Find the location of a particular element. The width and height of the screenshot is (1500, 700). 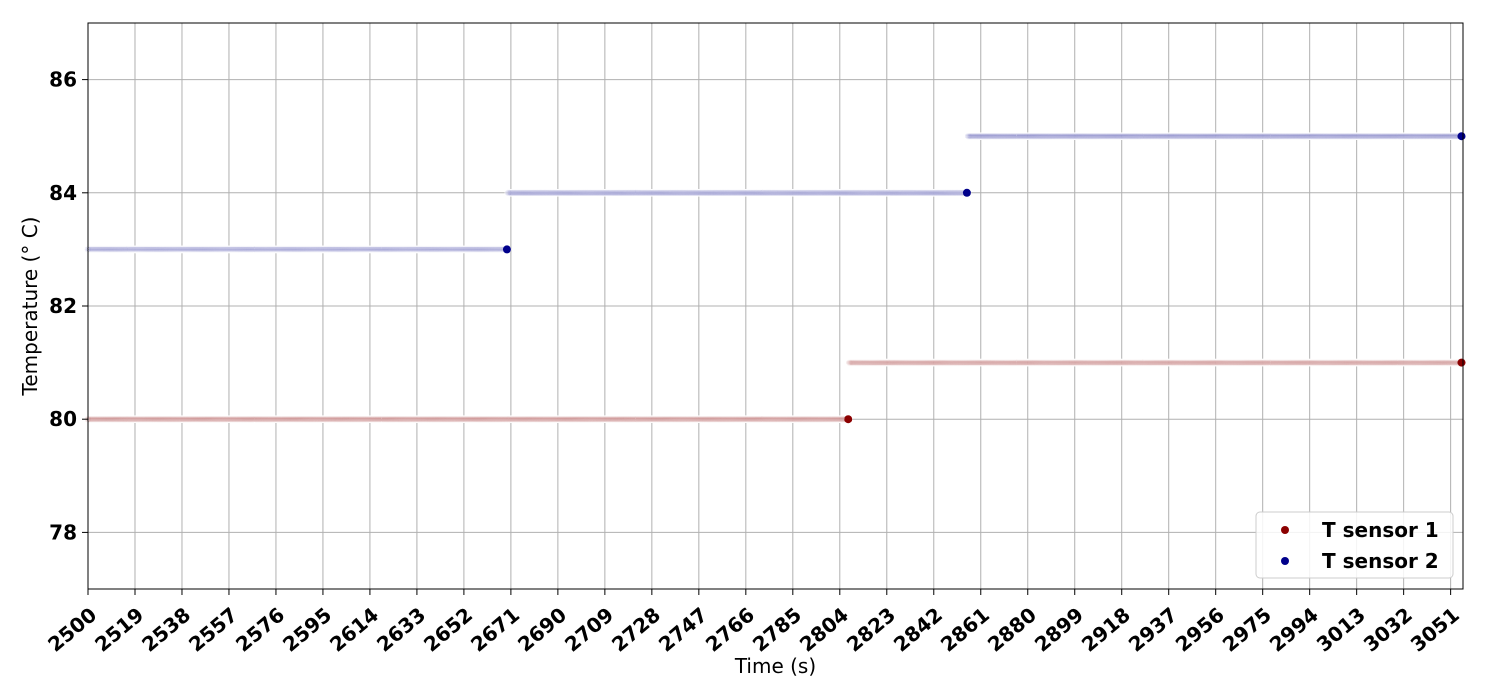

legend-label: T sensor 1 is located at coordinates (1380, 530).